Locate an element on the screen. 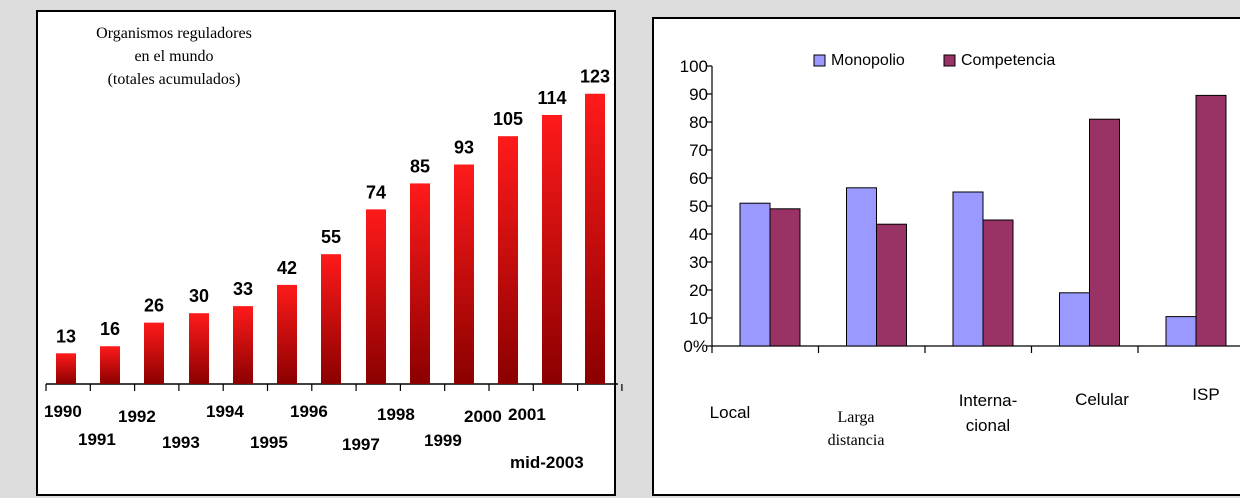 The height and width of the screenshot is (498, 1240). y-tick-label: 70 is located at coordinates (698, 150).